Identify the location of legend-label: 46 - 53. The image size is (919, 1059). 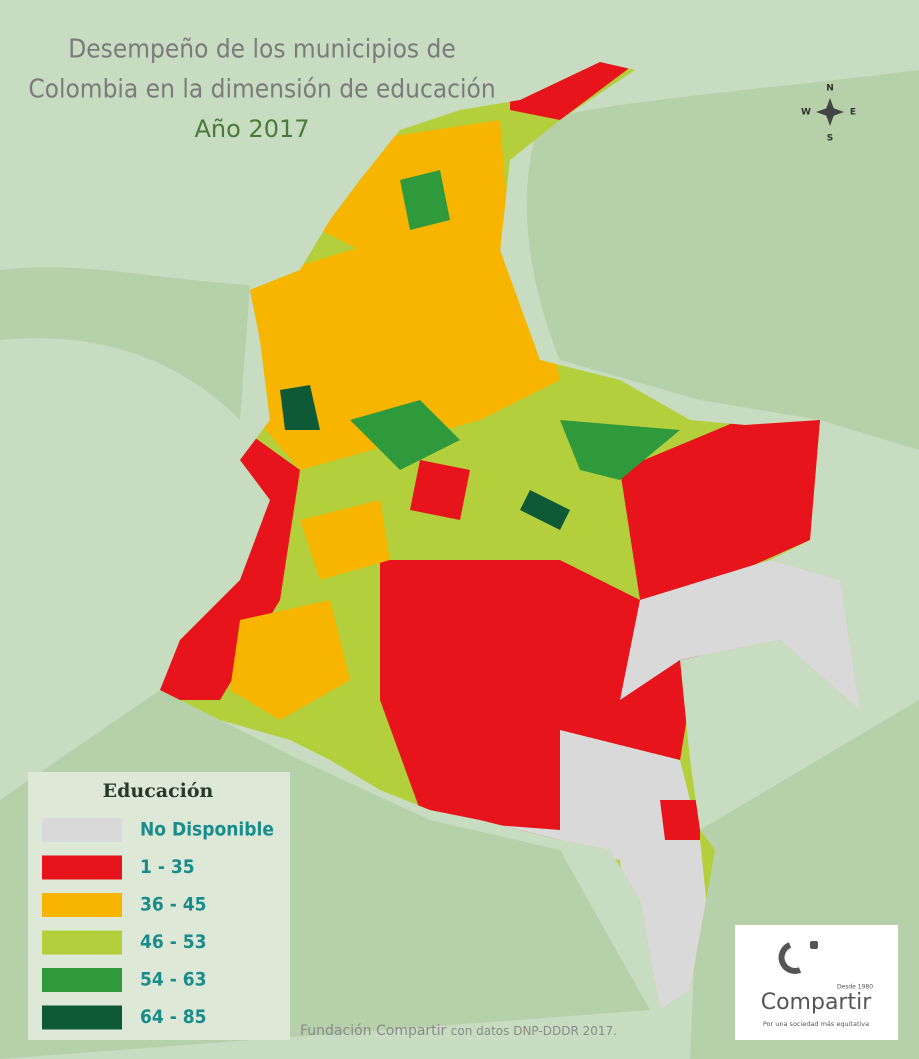
(173, 942).